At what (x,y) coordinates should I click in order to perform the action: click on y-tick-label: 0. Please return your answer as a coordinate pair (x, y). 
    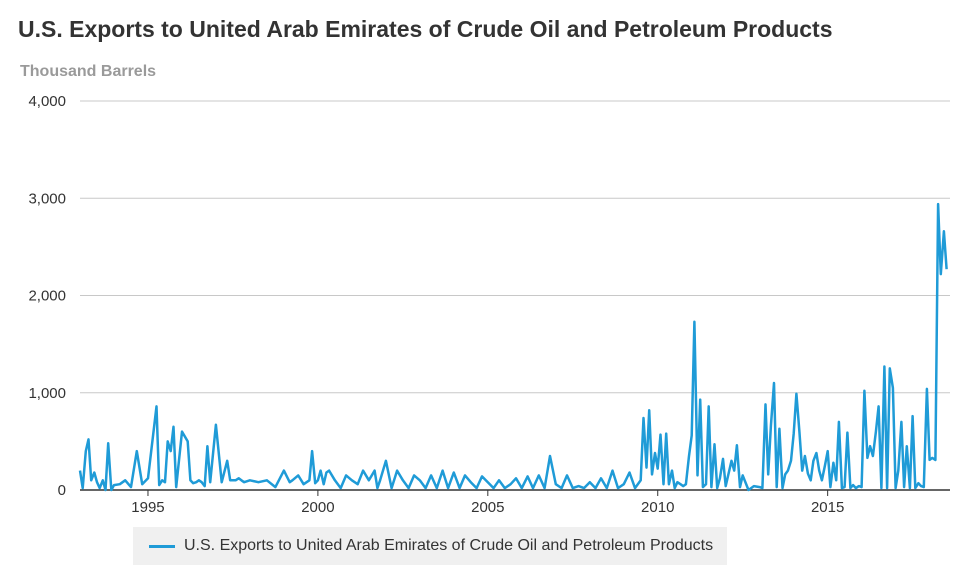
    Looking at the image, I should click on (62, 490).